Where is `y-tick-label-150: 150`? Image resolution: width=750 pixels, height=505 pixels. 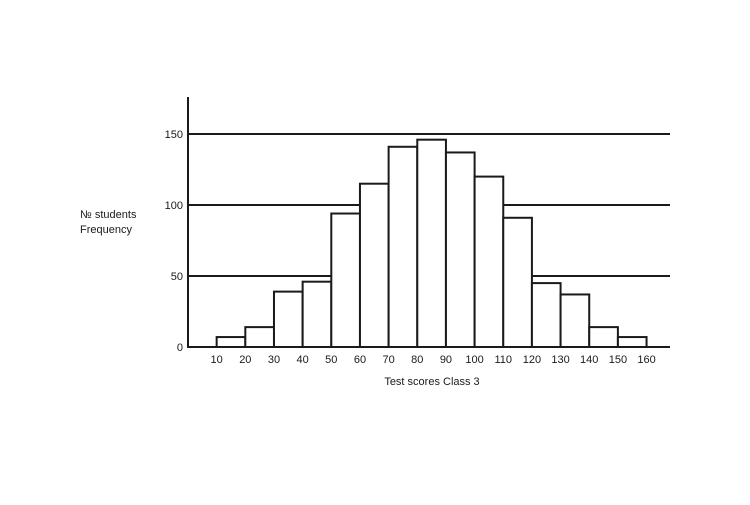 y-tick-label-150: 150 is located at coordinates (174, 135).